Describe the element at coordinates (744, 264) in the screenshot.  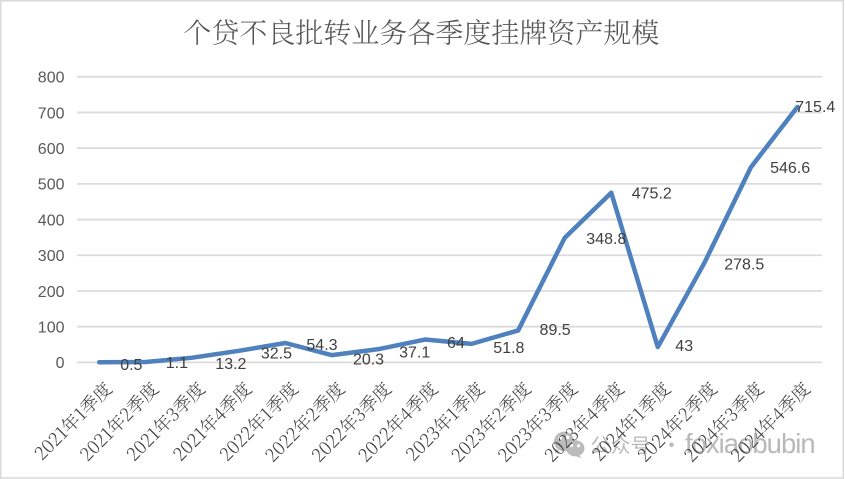
I see `svg-text: 278.5` at that location.